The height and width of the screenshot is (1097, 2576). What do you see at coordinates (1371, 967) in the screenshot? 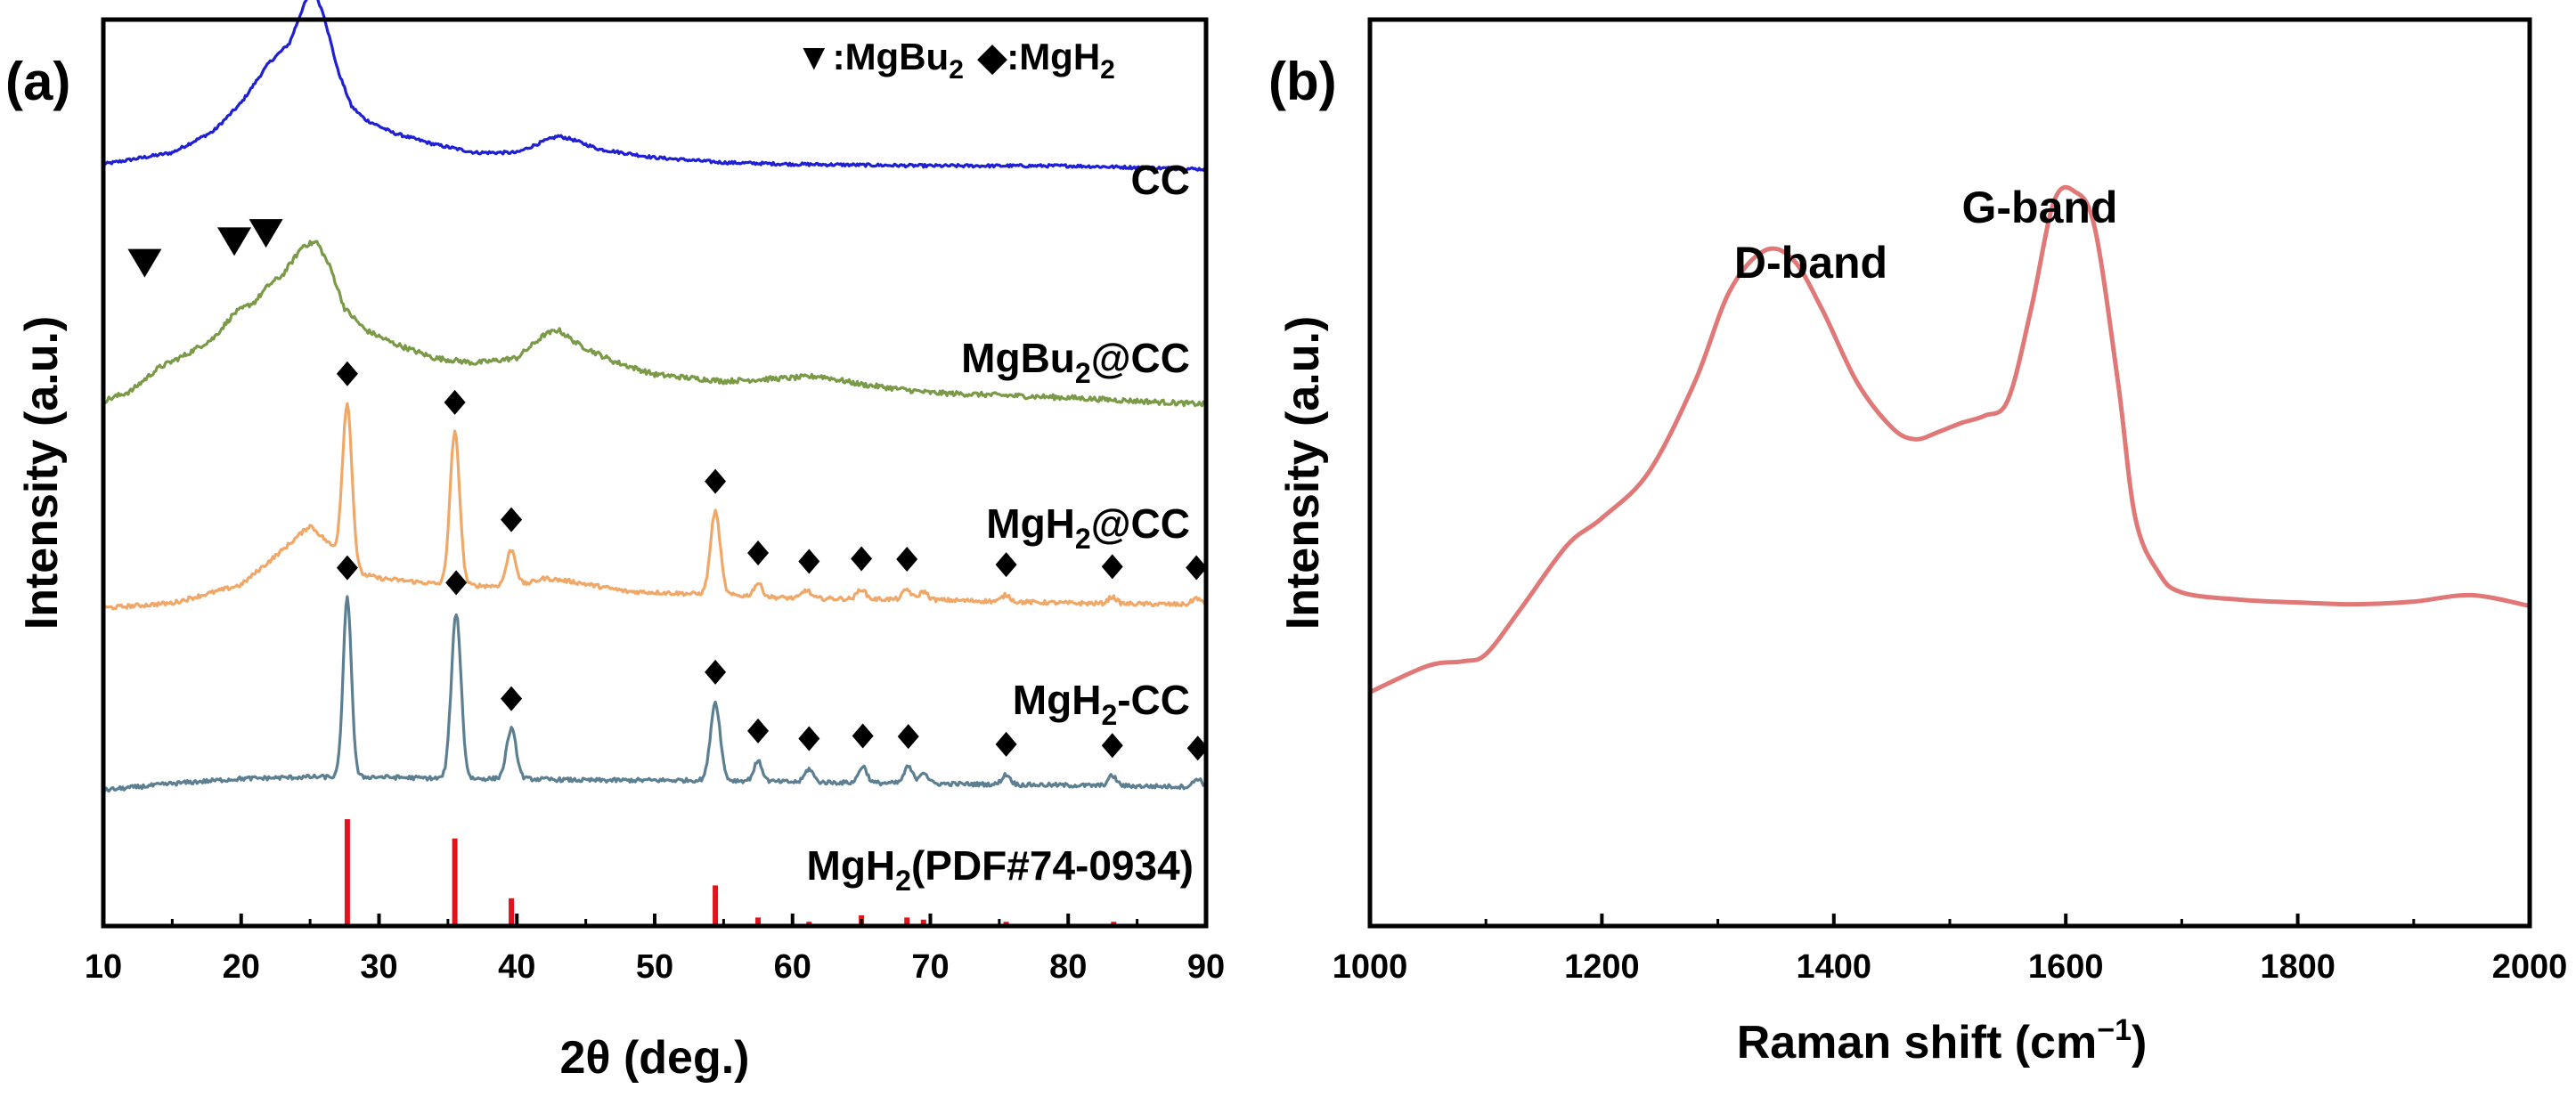
I see `x-tick-label: 1000` at bounding box center [1371, 967].